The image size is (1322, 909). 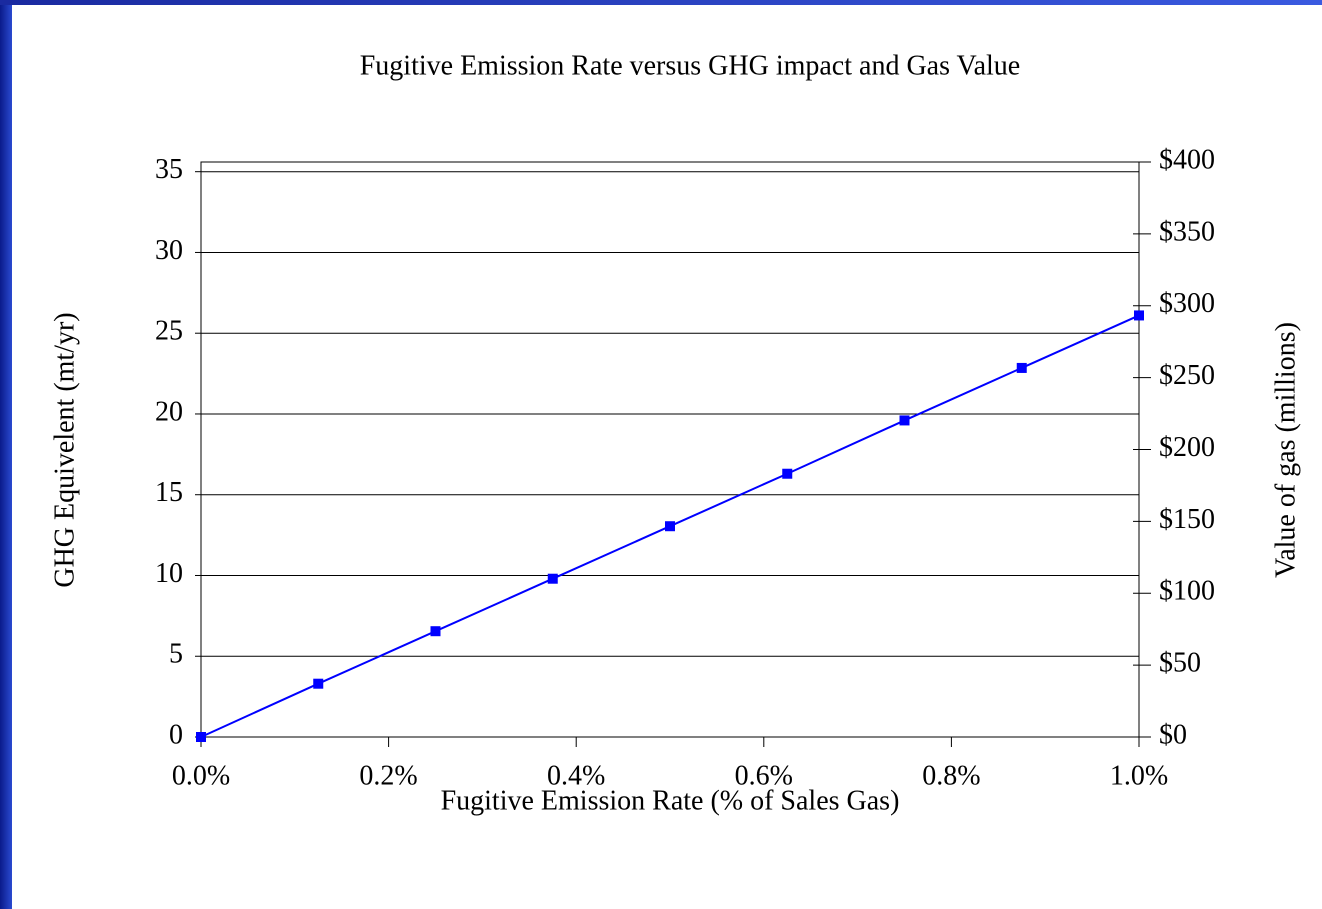 What do you see at coordinates (1187, 231) in the screenshot?
I see `y2-tick-label: $350` at bounding box center [1187, 231].